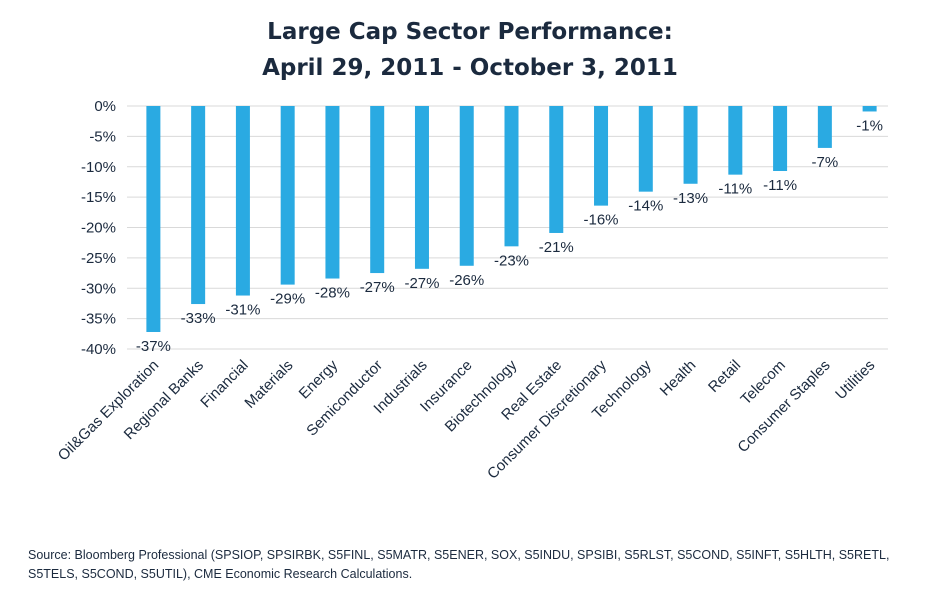  What do you see at coordinates (332, 293) in the screenshot?
I see `data-label: -28%` at bounding box center [332, 293].